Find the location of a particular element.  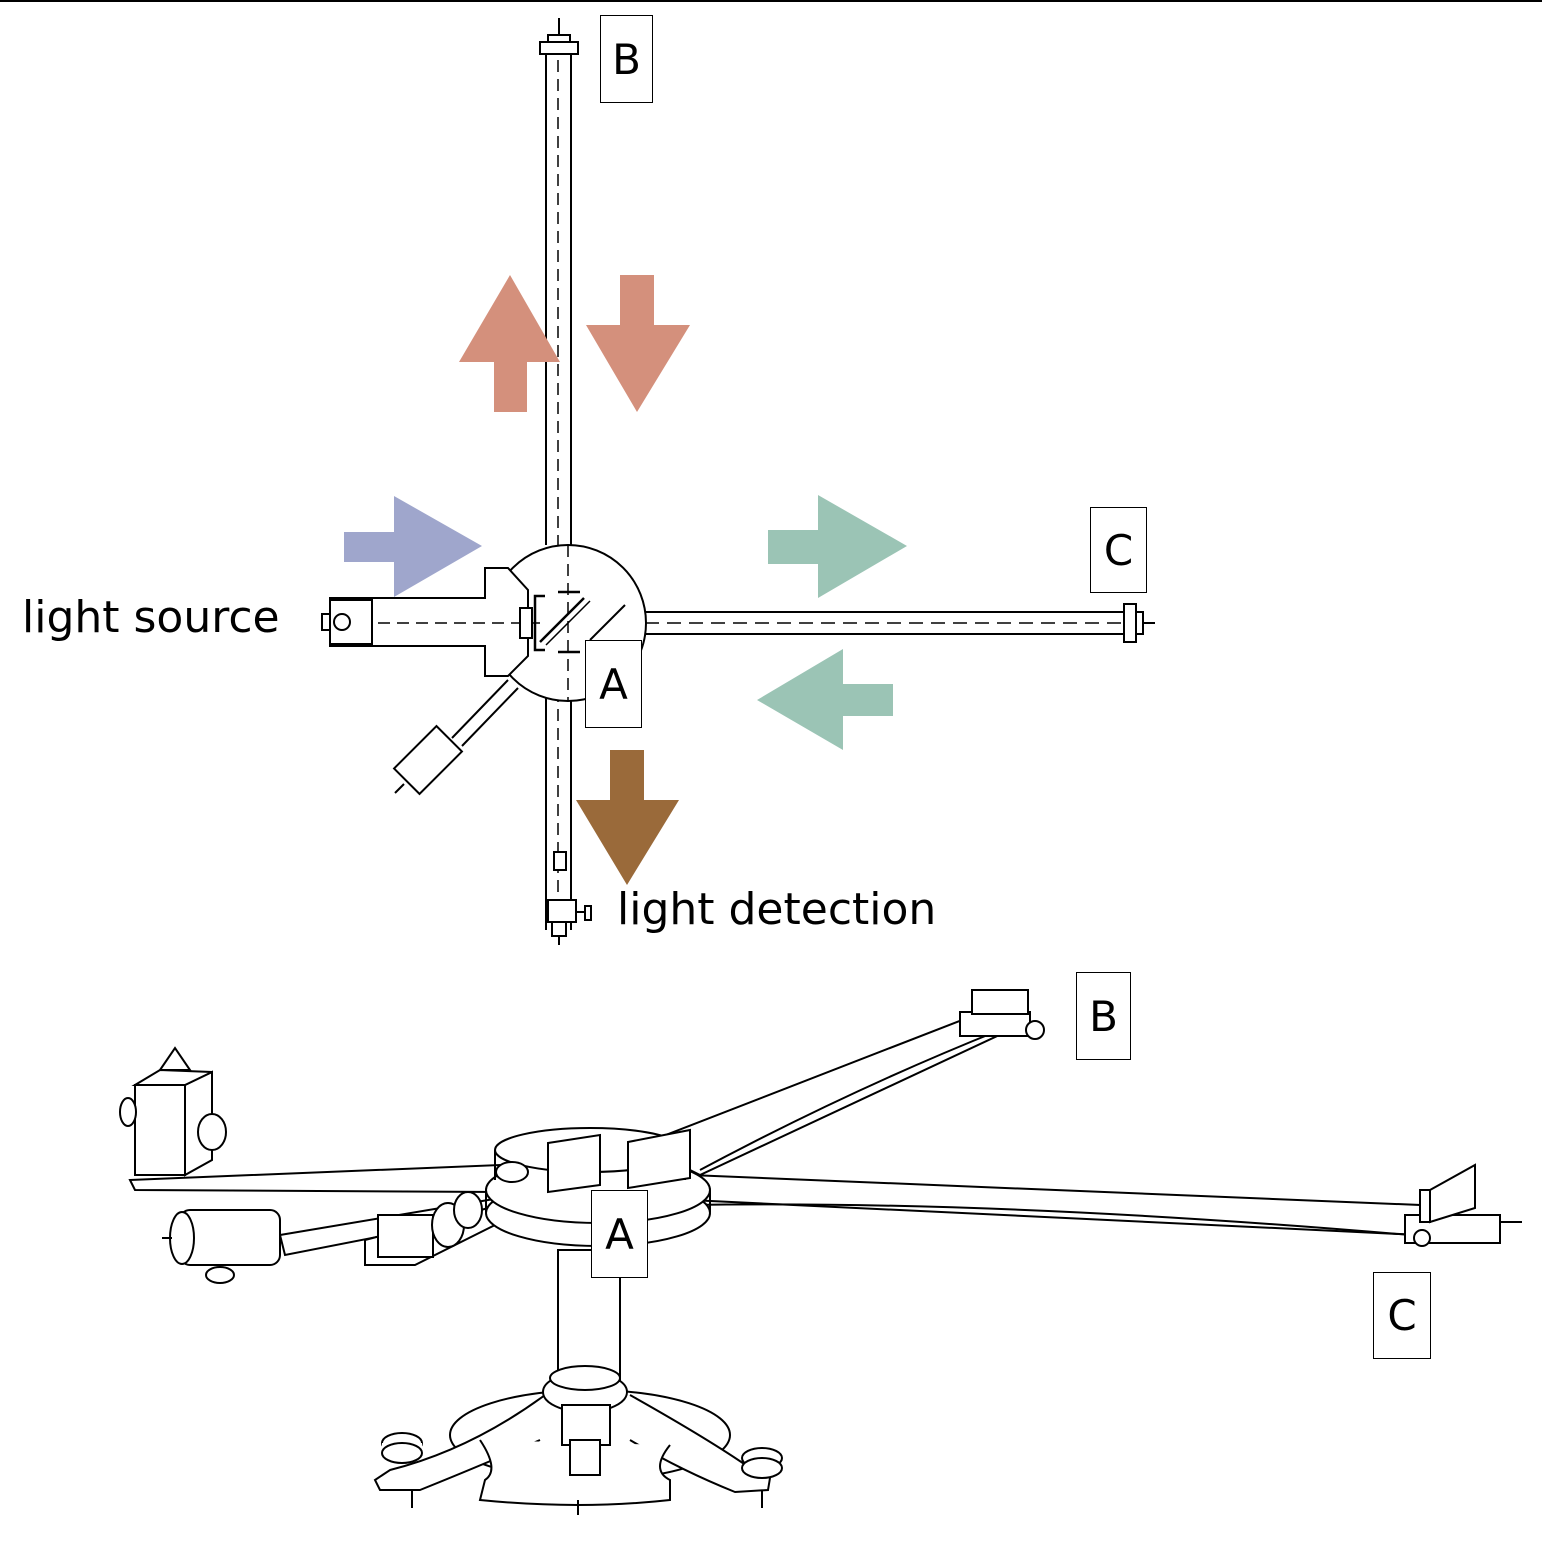

compensator-arm is located at coordinates (455, 737).